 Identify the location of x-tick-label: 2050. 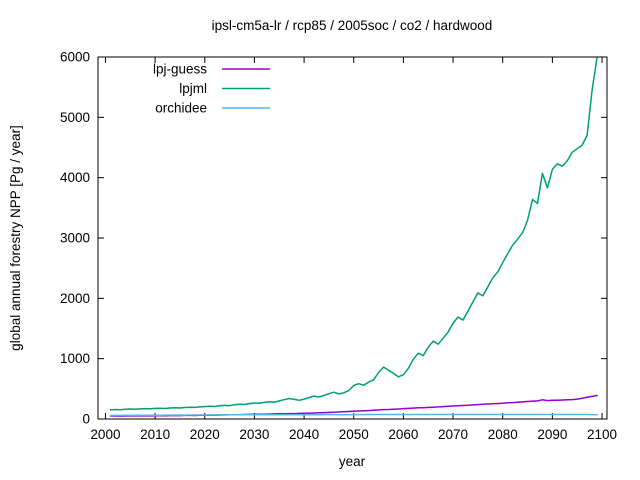
(354, 434).